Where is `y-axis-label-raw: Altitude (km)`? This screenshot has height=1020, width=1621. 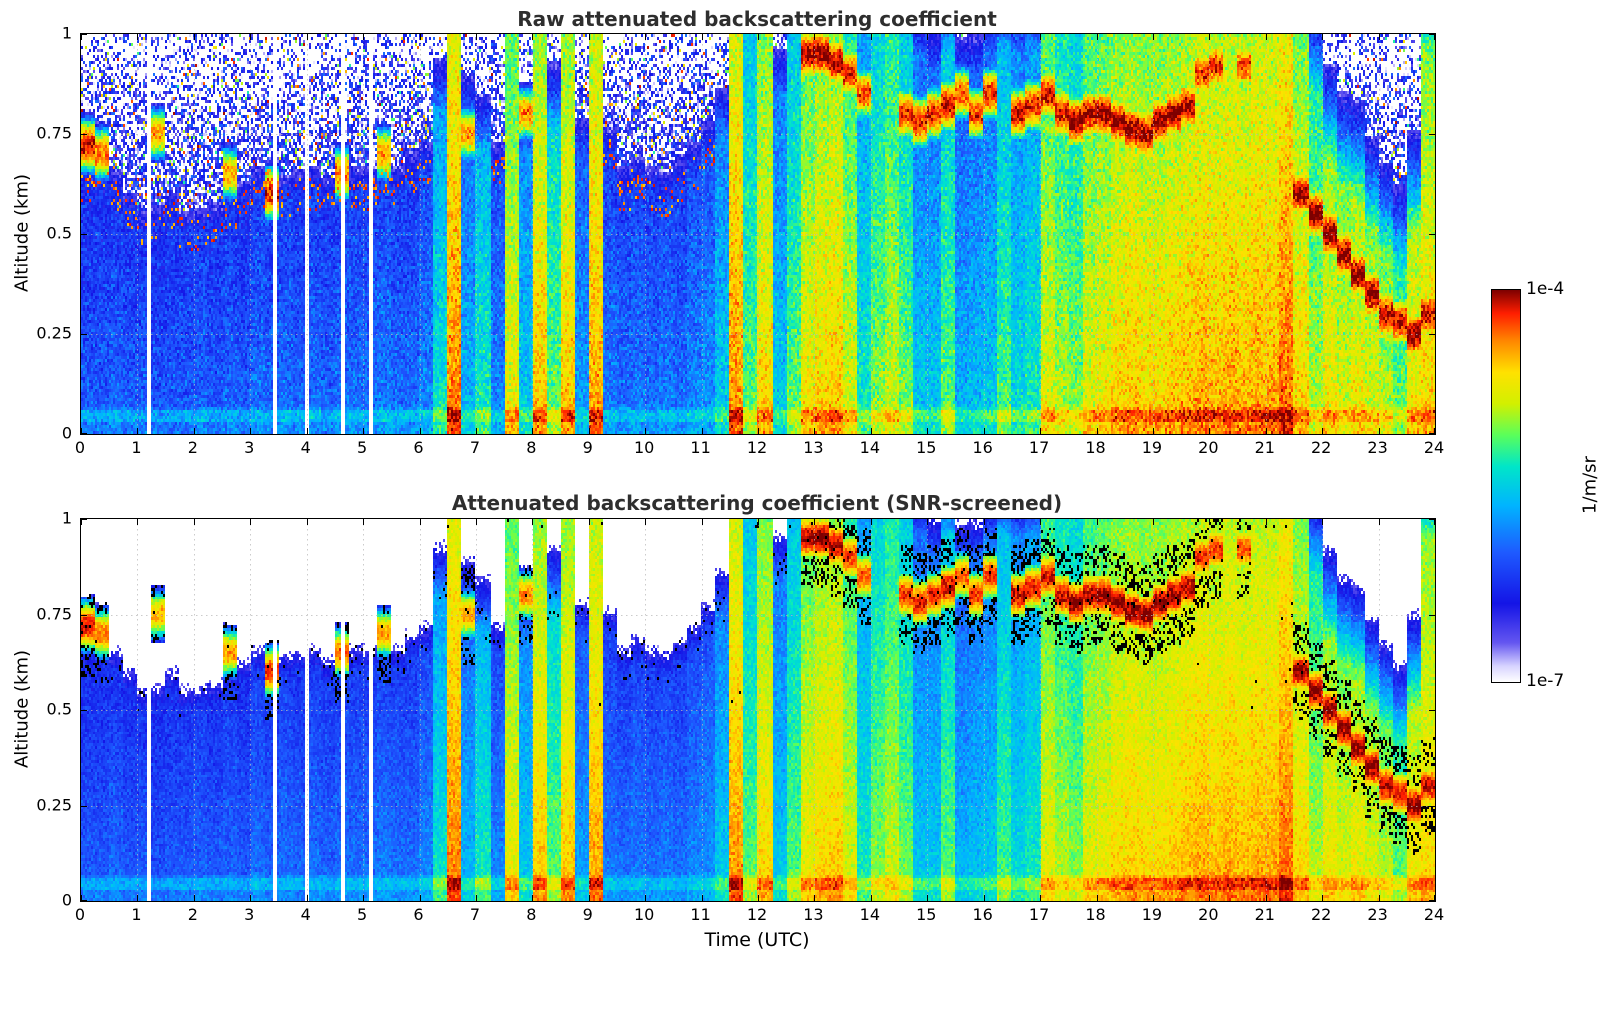
y-axis-label-raw: Altitude (km) is located at coordinates (22, 233).